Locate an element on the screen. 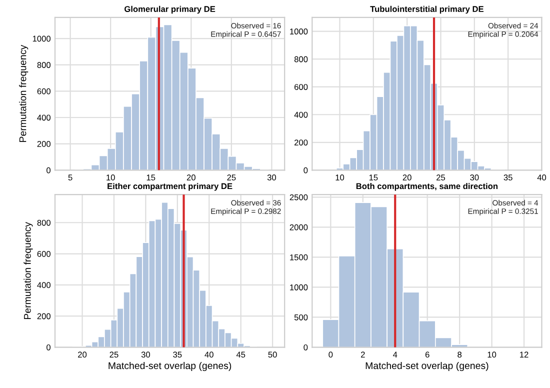 The width and height of the screenshot is (550, 388). x-tick-label: 2 is located at coordinates (363, 355).